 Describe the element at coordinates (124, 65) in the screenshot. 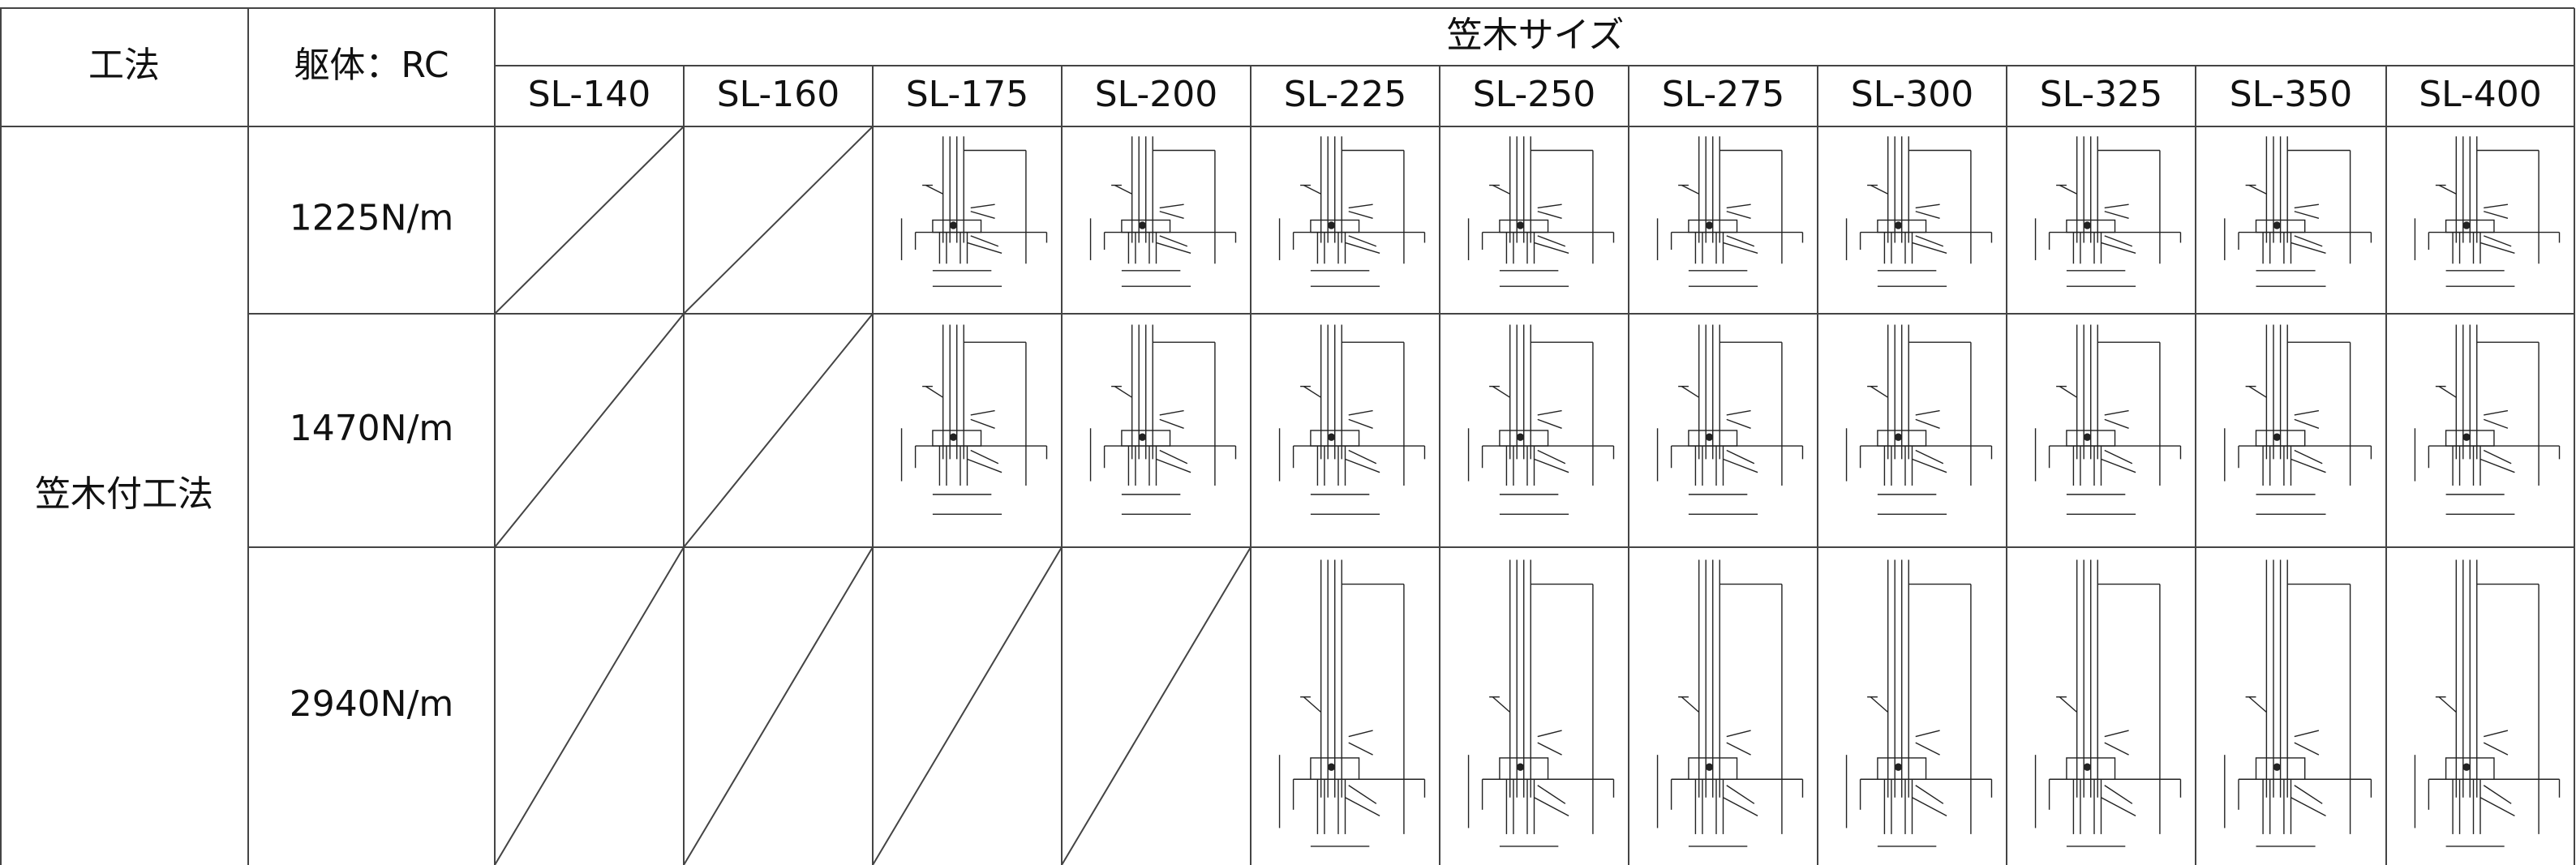

I see `method-header: 工法` at that location.